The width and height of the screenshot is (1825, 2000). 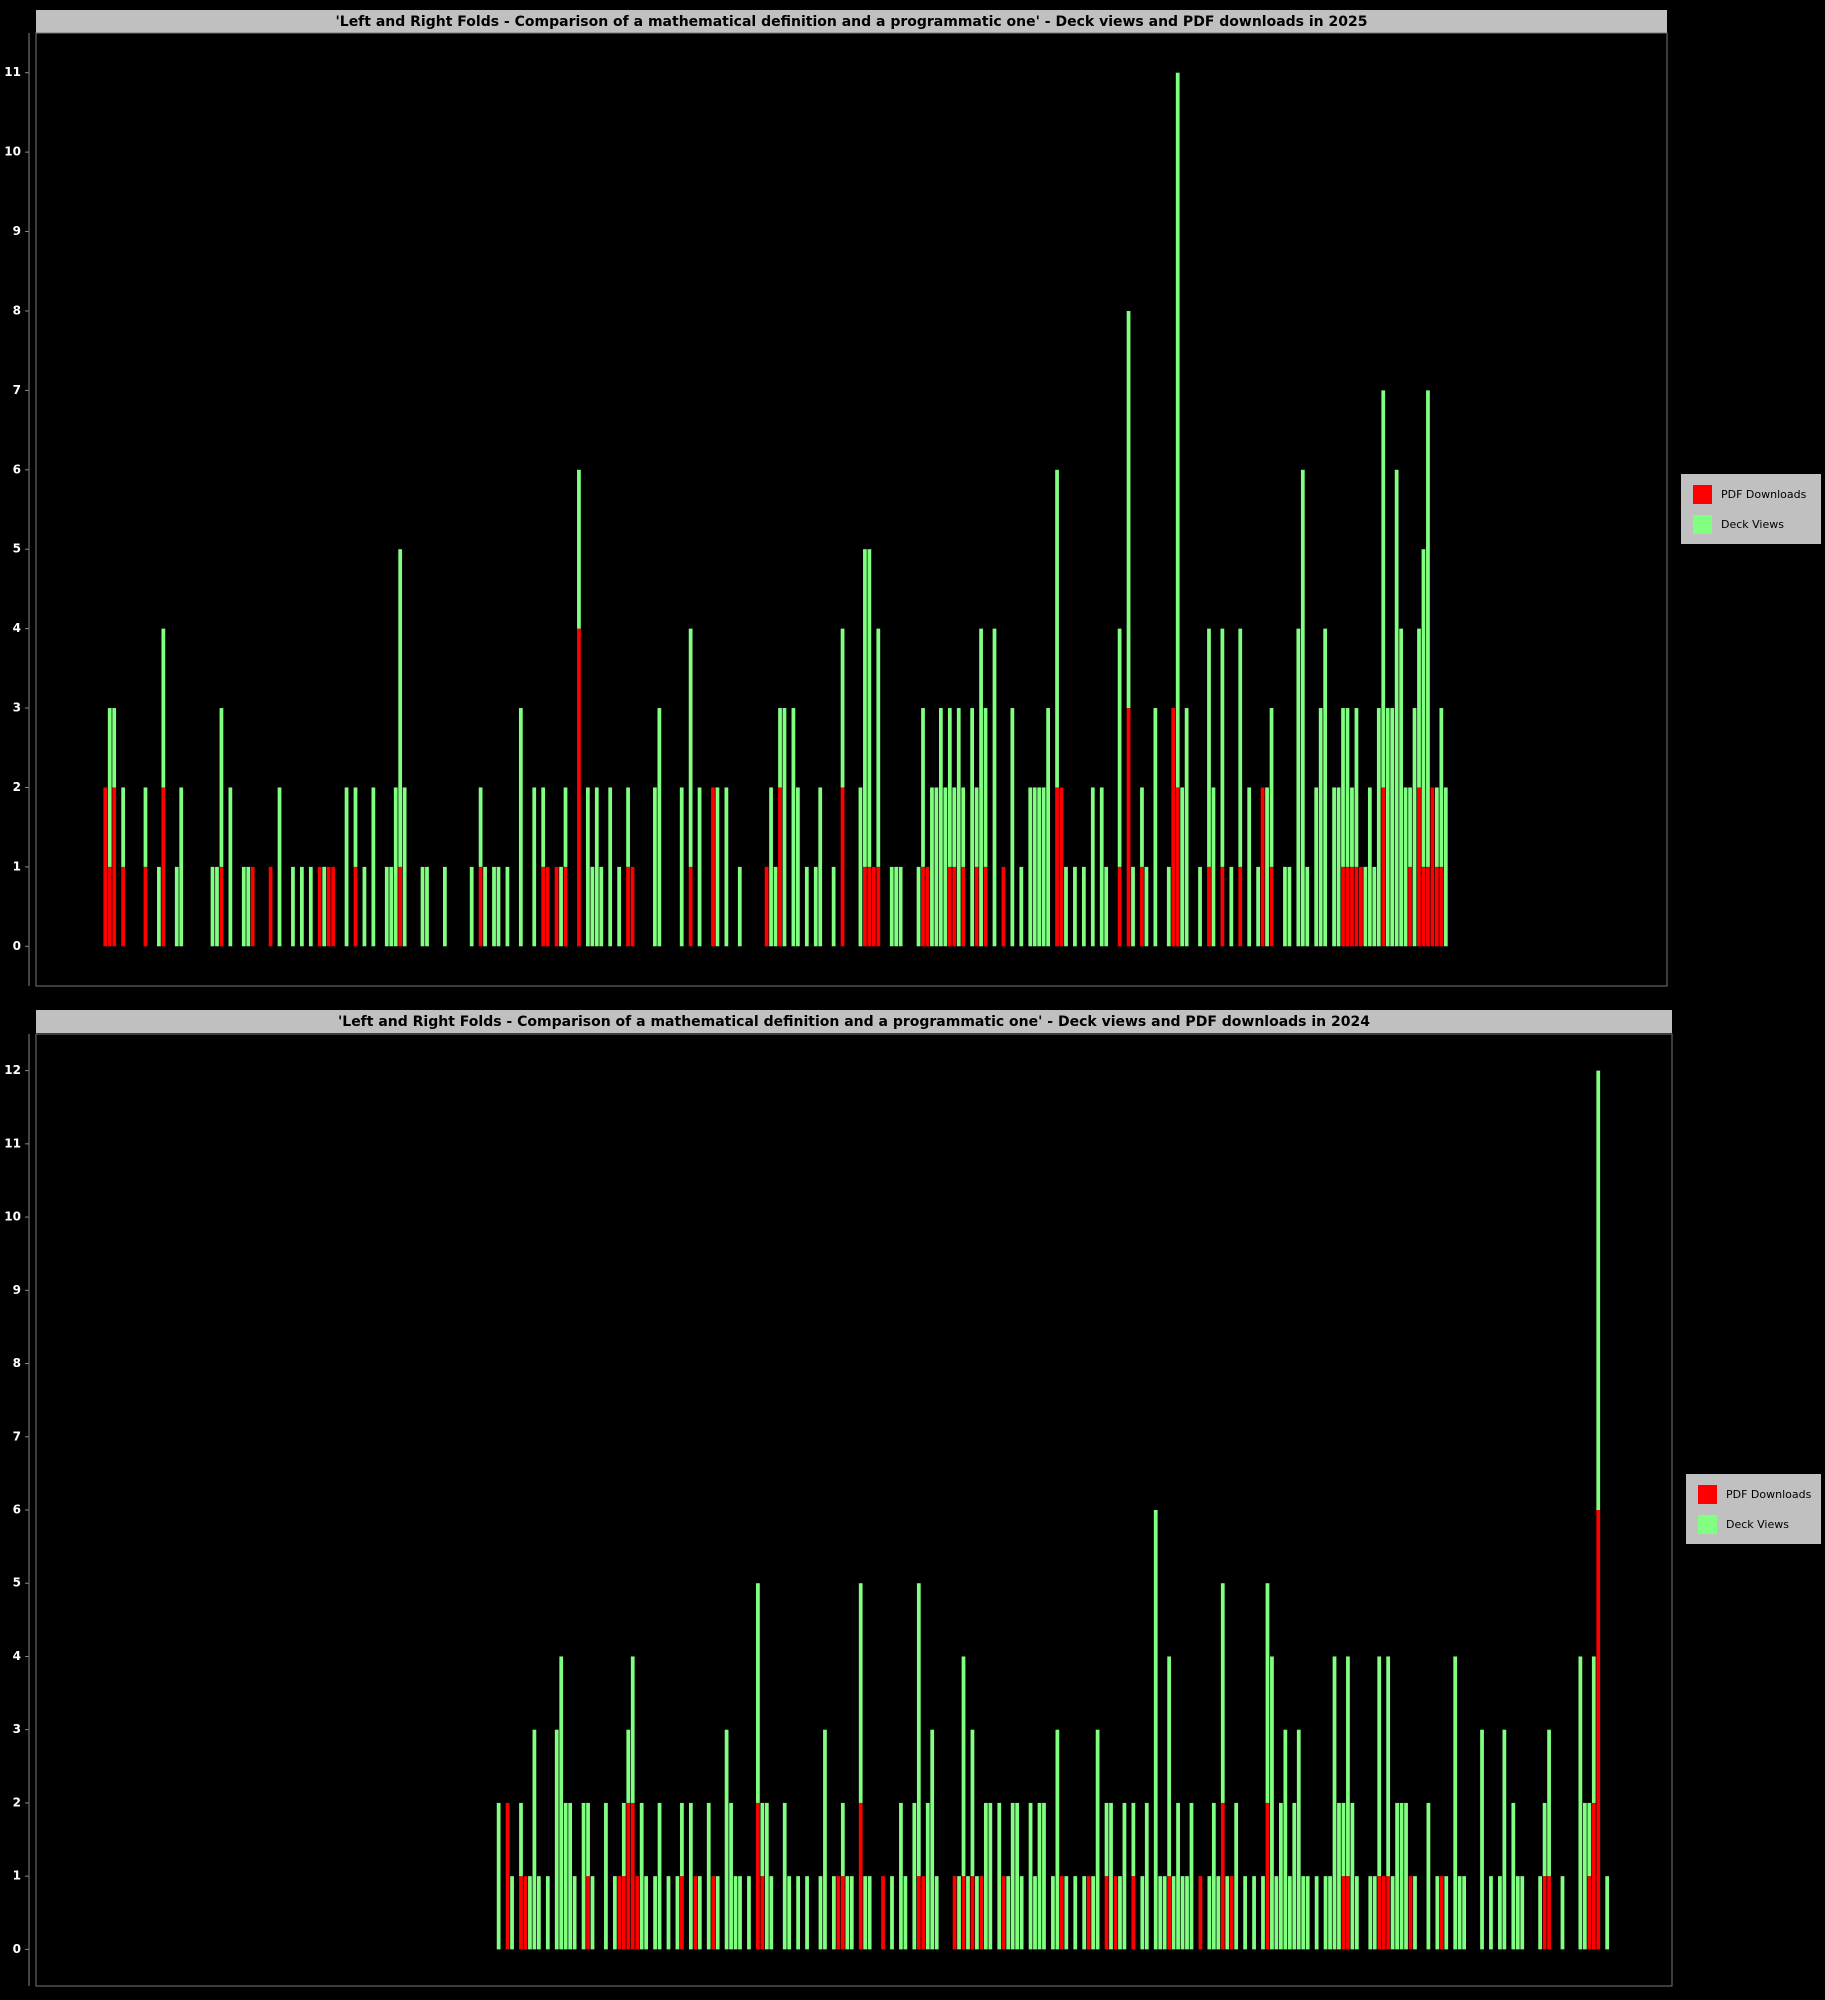 I want to click on y-tick-label: 10, so click(x=12, y=152).